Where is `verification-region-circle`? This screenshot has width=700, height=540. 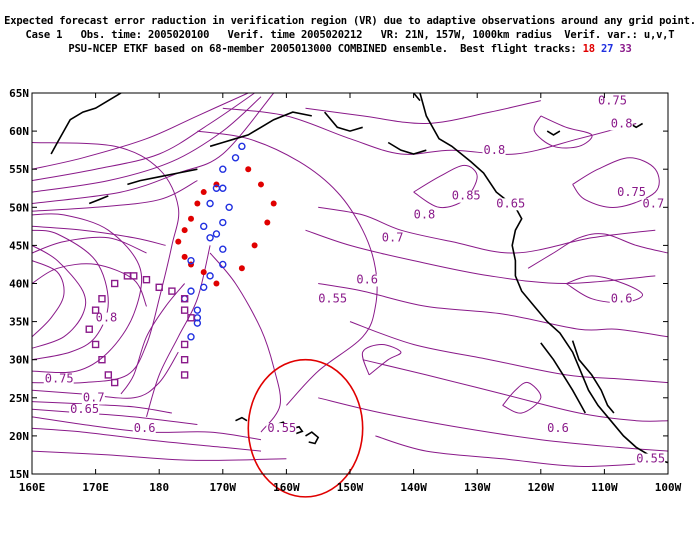
verification-region-circle is located at coordinates (305, 428).